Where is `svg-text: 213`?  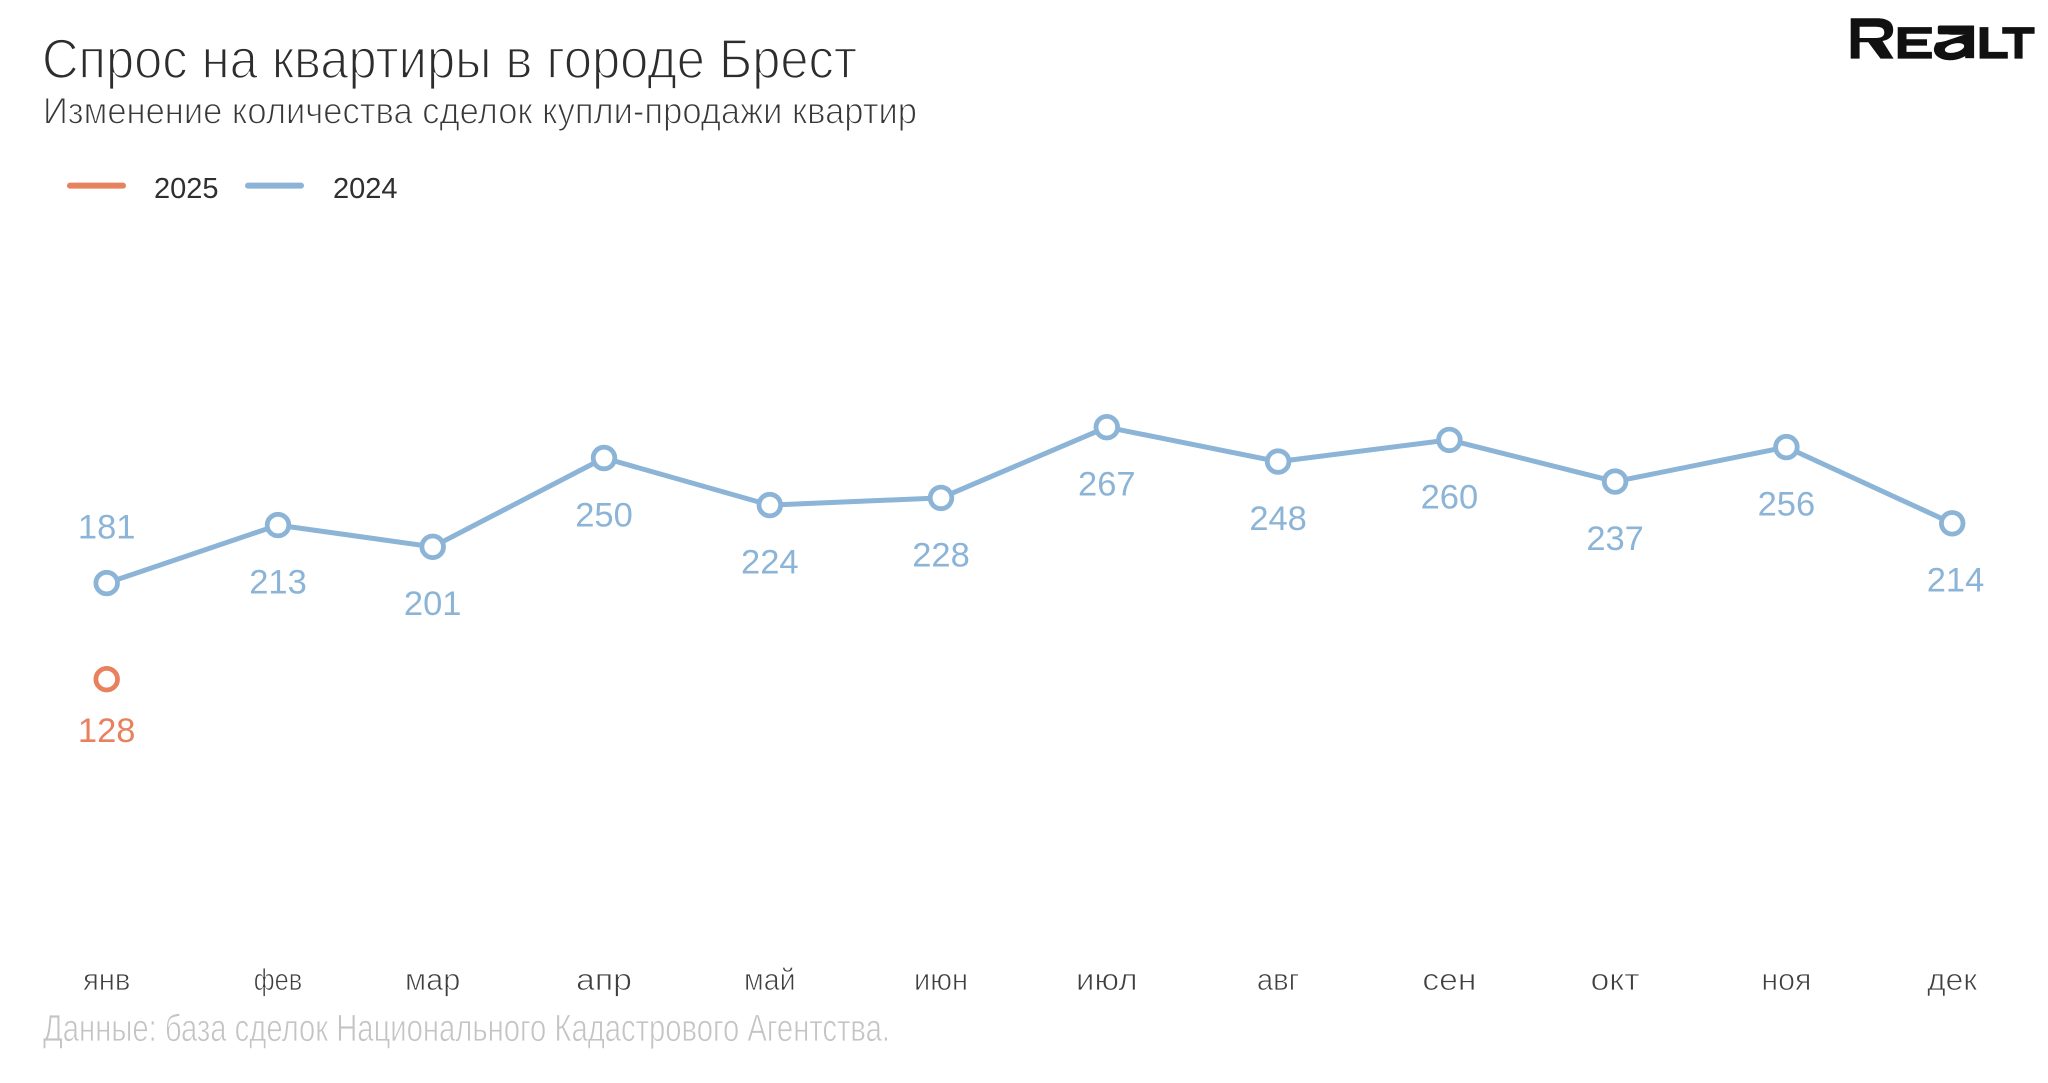 svg-text: 213 is located at coordinates (278, 583).